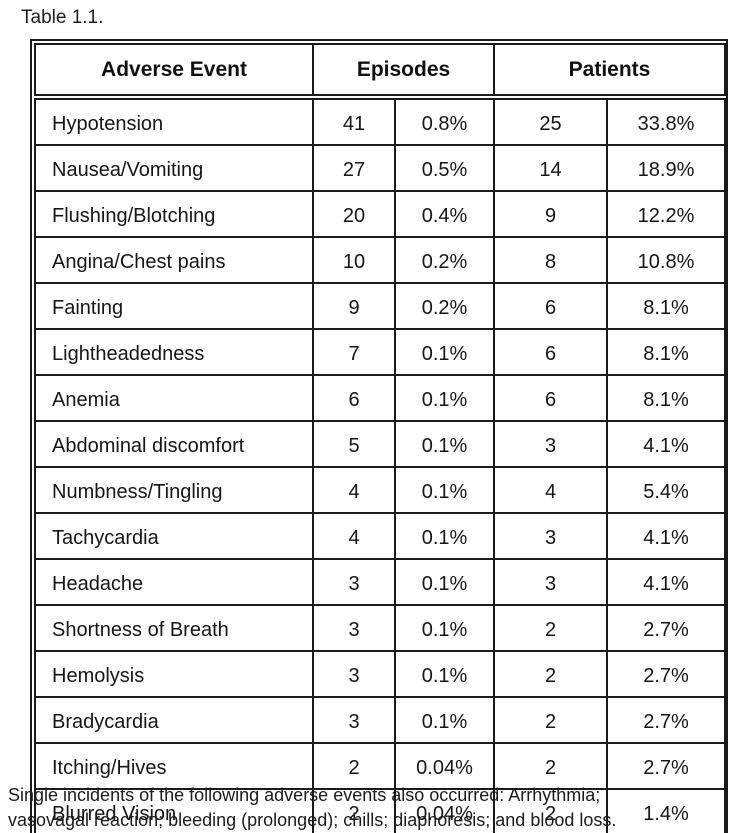 The image size is (736, 833). I want to click on cell-episodes-count: 5, so click(354, 444).